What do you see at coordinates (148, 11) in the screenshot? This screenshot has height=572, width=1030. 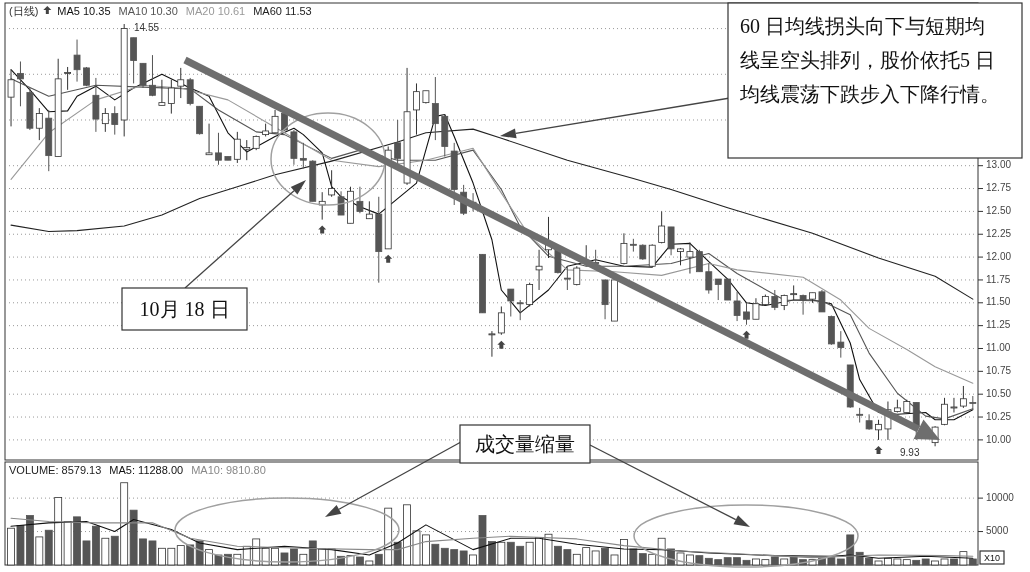 I see `text: MA10 10.30` at bounding box center [148, 11].